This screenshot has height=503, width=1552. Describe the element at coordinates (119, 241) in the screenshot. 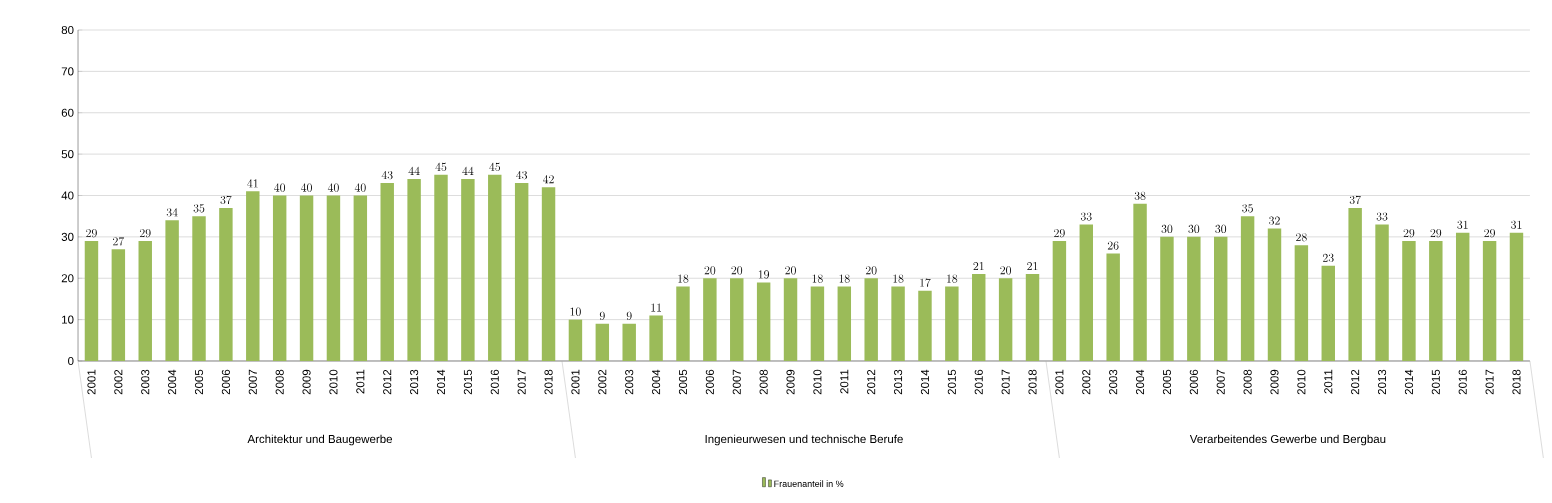

I see `data-label: 27` at that location.